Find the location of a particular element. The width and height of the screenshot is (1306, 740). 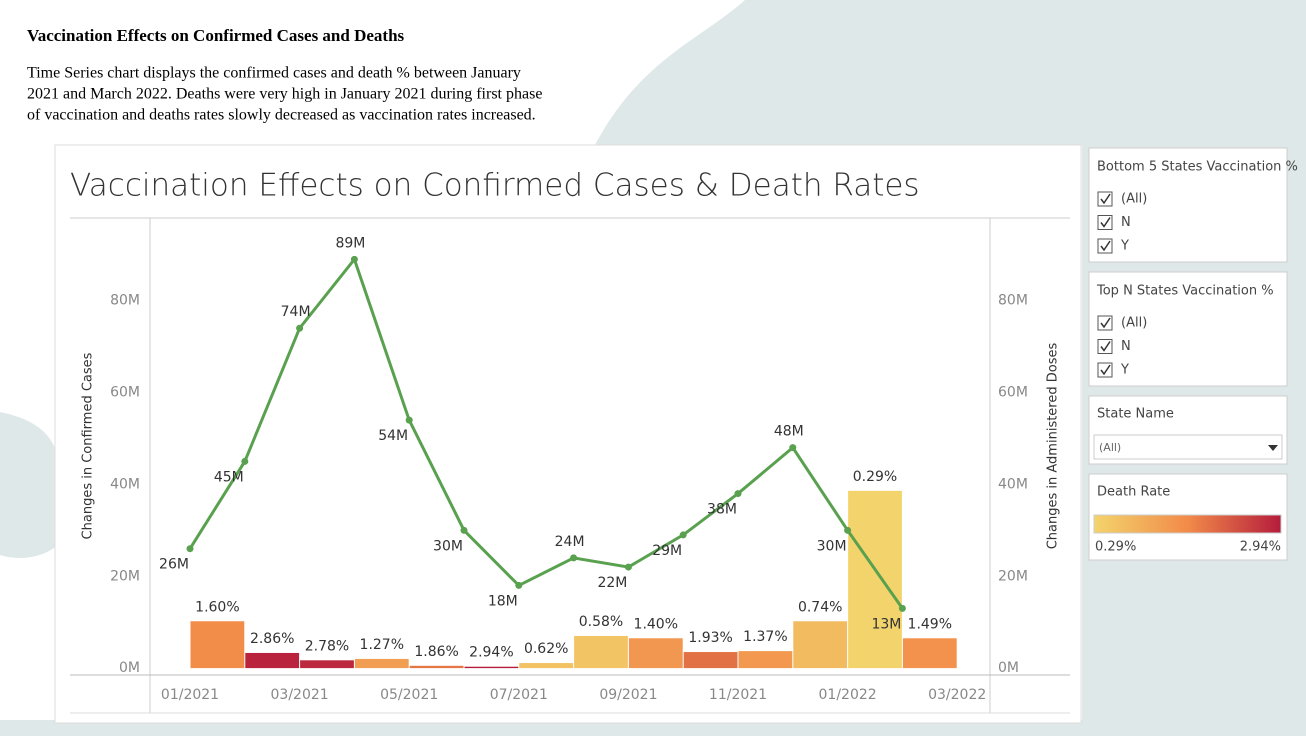

y-tick-label: 20M is located at coordinates (125, 576).